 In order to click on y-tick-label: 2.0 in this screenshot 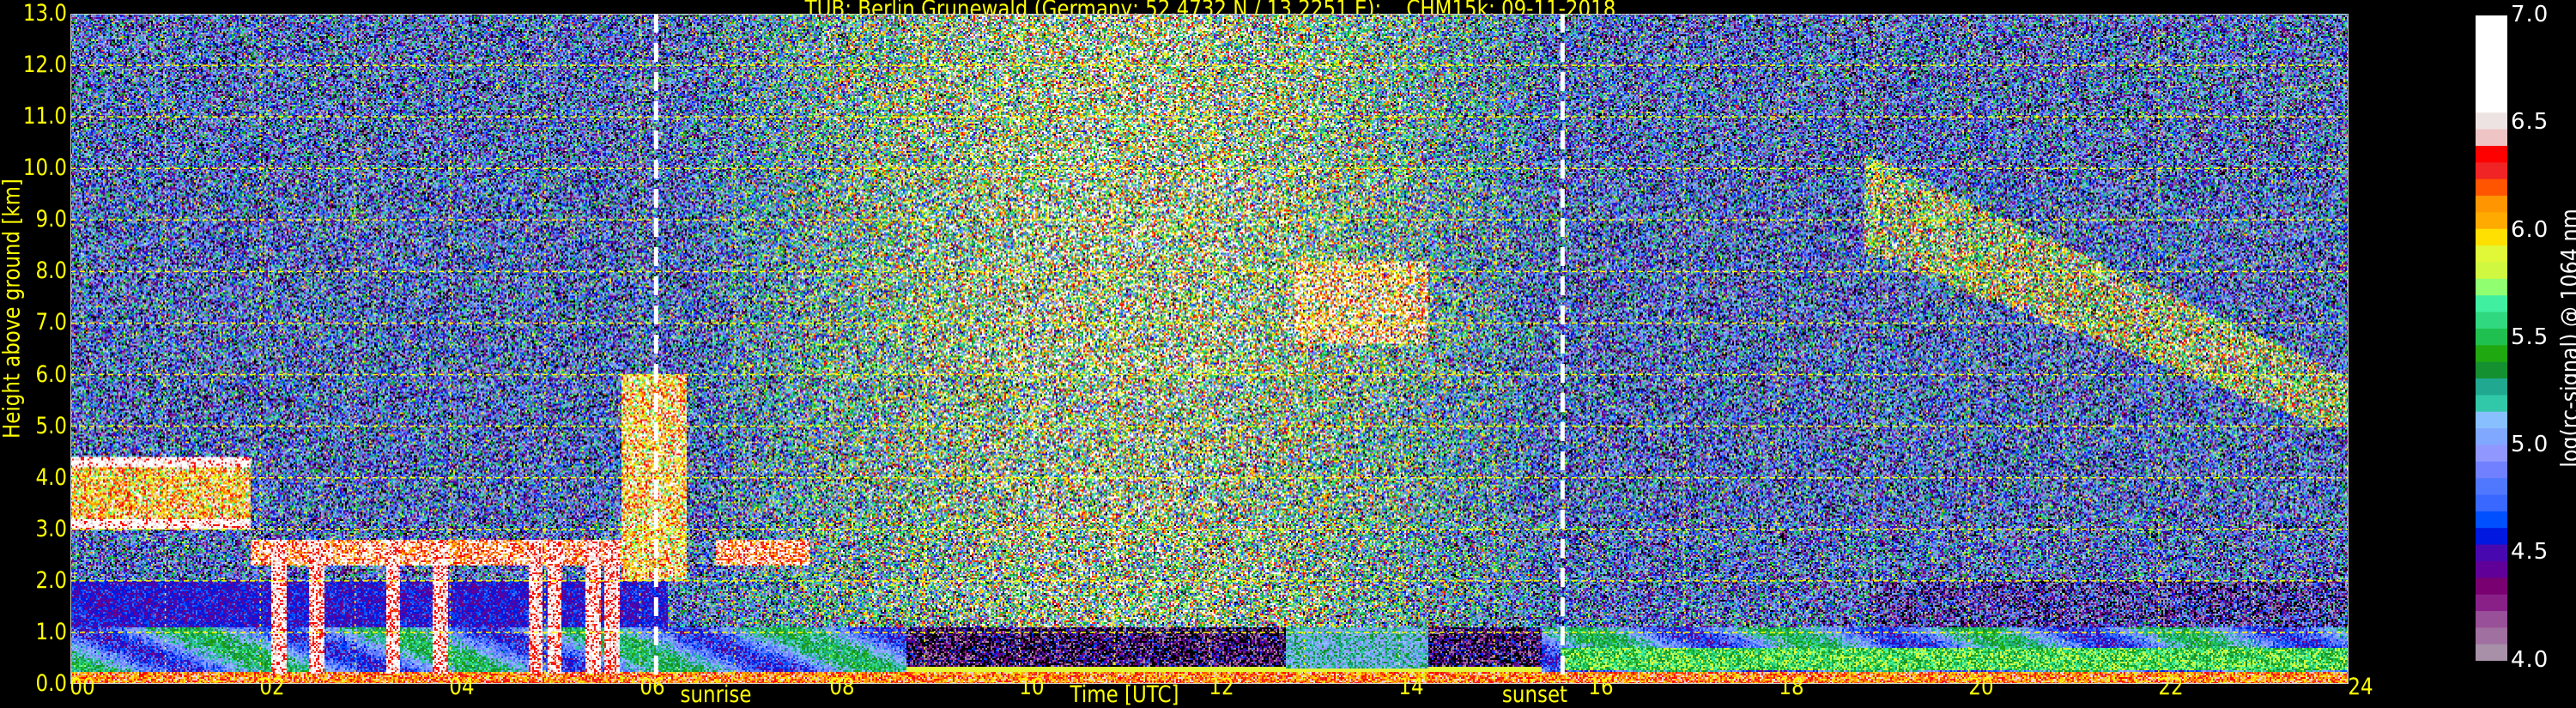, I will do `click(51, 580)`.